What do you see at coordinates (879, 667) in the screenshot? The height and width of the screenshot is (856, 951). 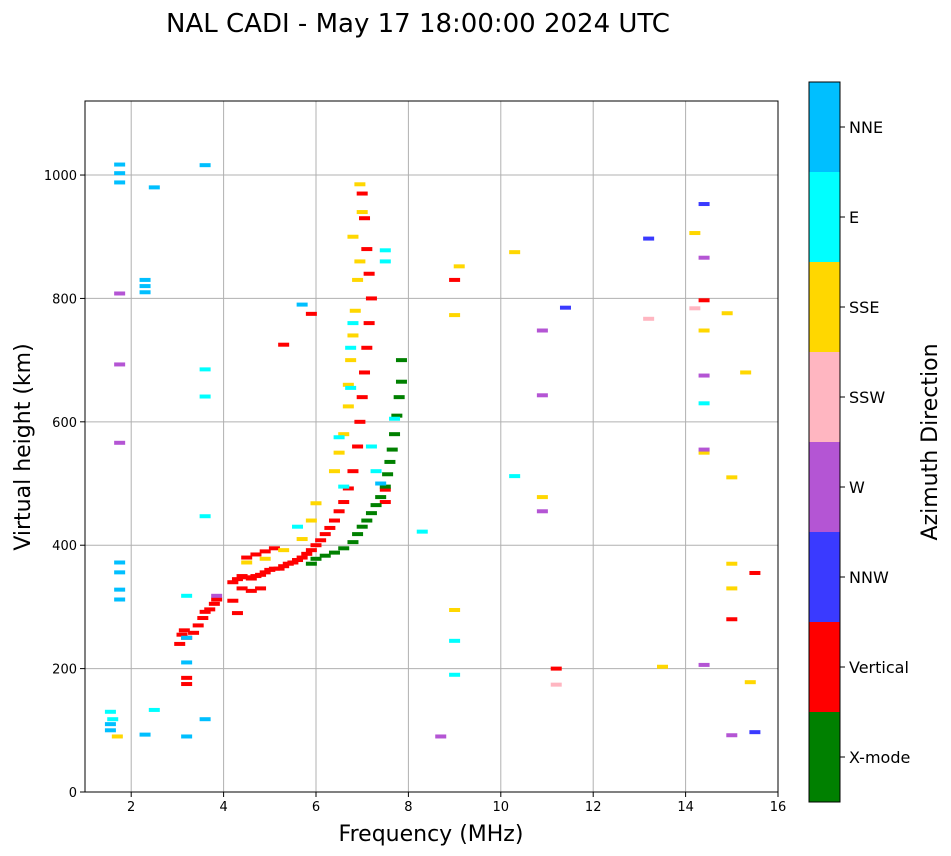 I see `colorbar-tick-label: Vertical` at bounding box center [879, 667].